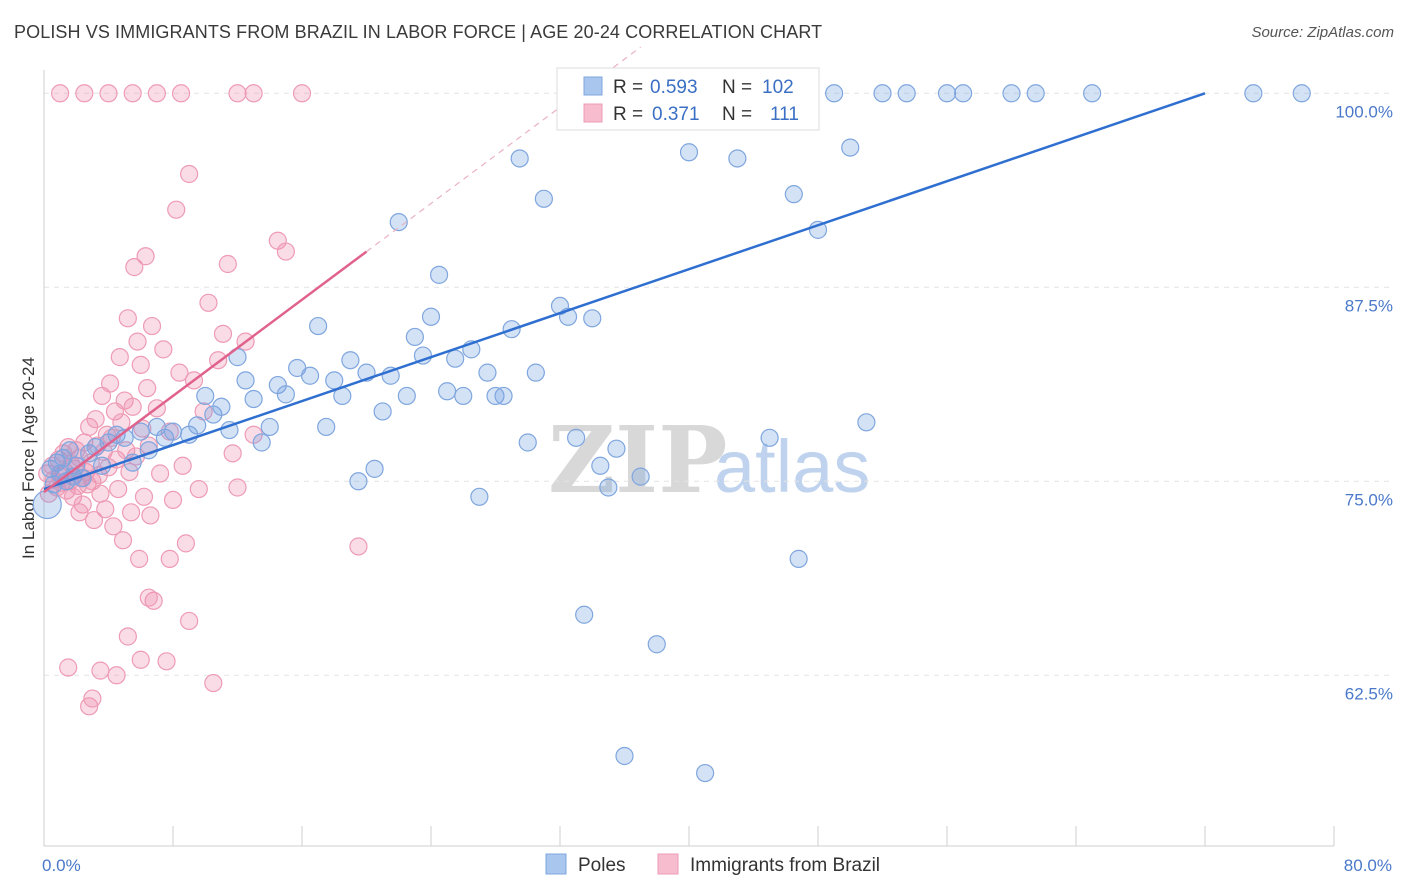 Image resolution: width=1406 pixels, height=892 pixels. Describe the element at coordinates (737, 114) in the screenshot. I see `legend-n-label-brazil: N =` at that location.